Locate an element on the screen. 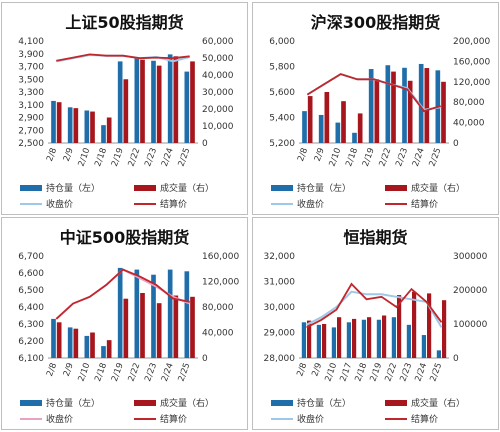  chart-title: 中证500股指期货 is located at coordinates (124, 237).